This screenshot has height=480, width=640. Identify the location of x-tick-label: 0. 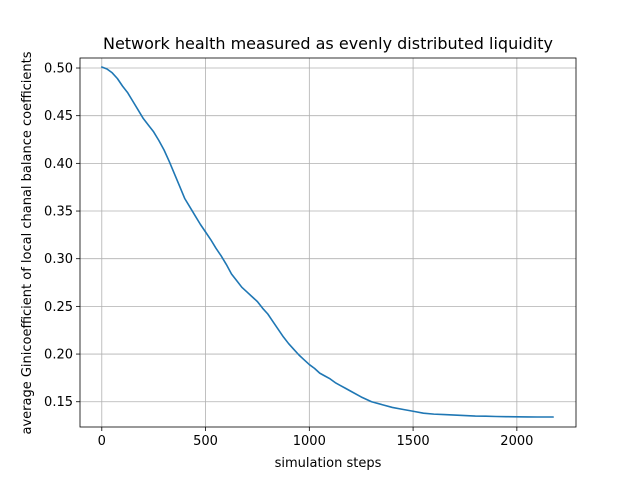
(102, 441).